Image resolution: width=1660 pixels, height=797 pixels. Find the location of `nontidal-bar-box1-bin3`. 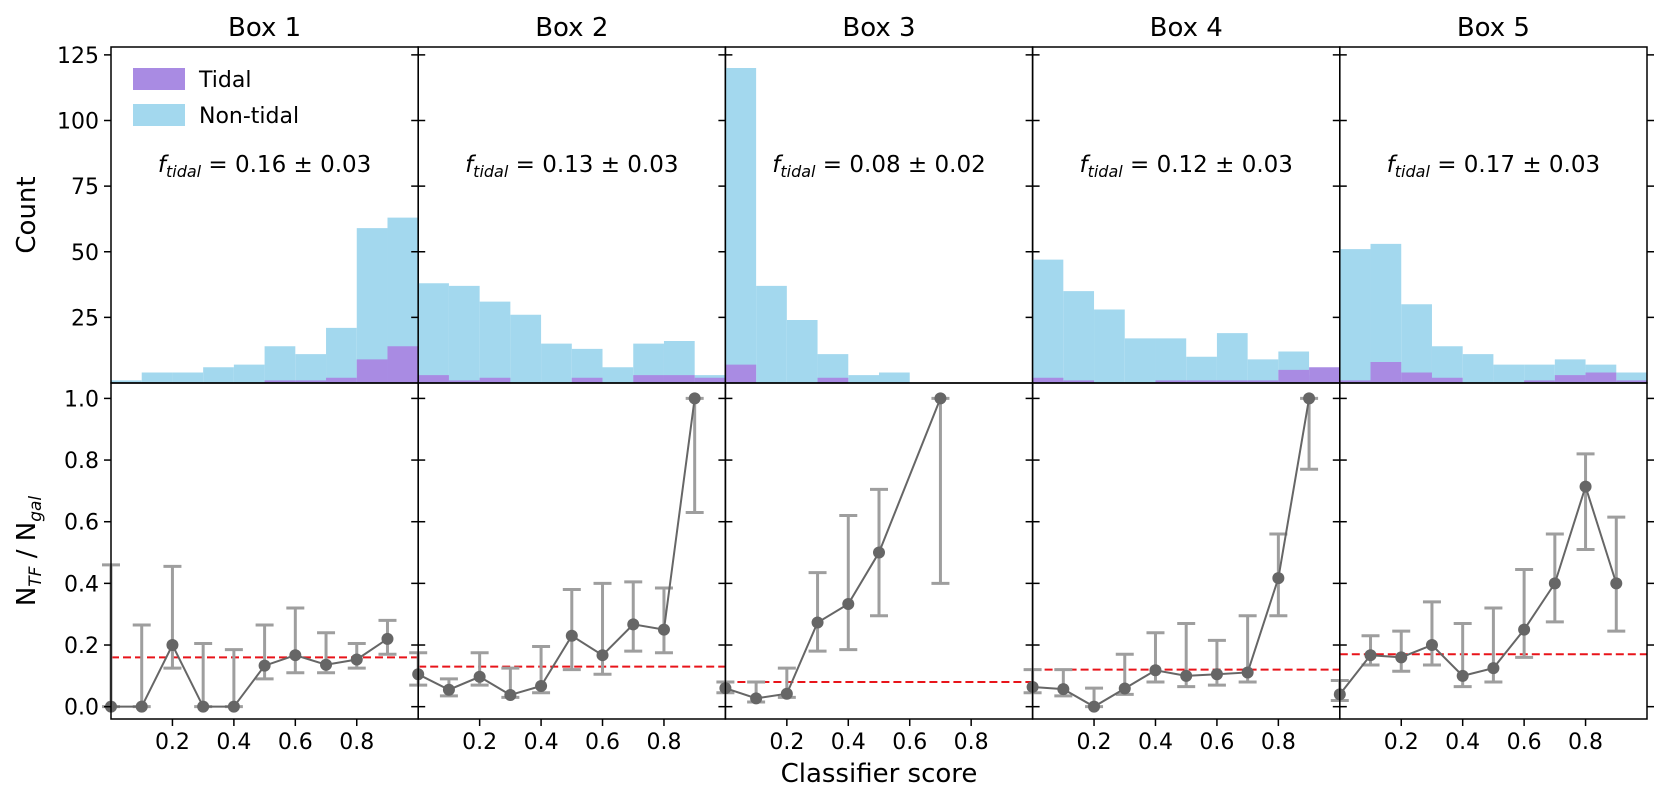

nontidal-bar-box1-bin3 is located at coordinates (218, 375).